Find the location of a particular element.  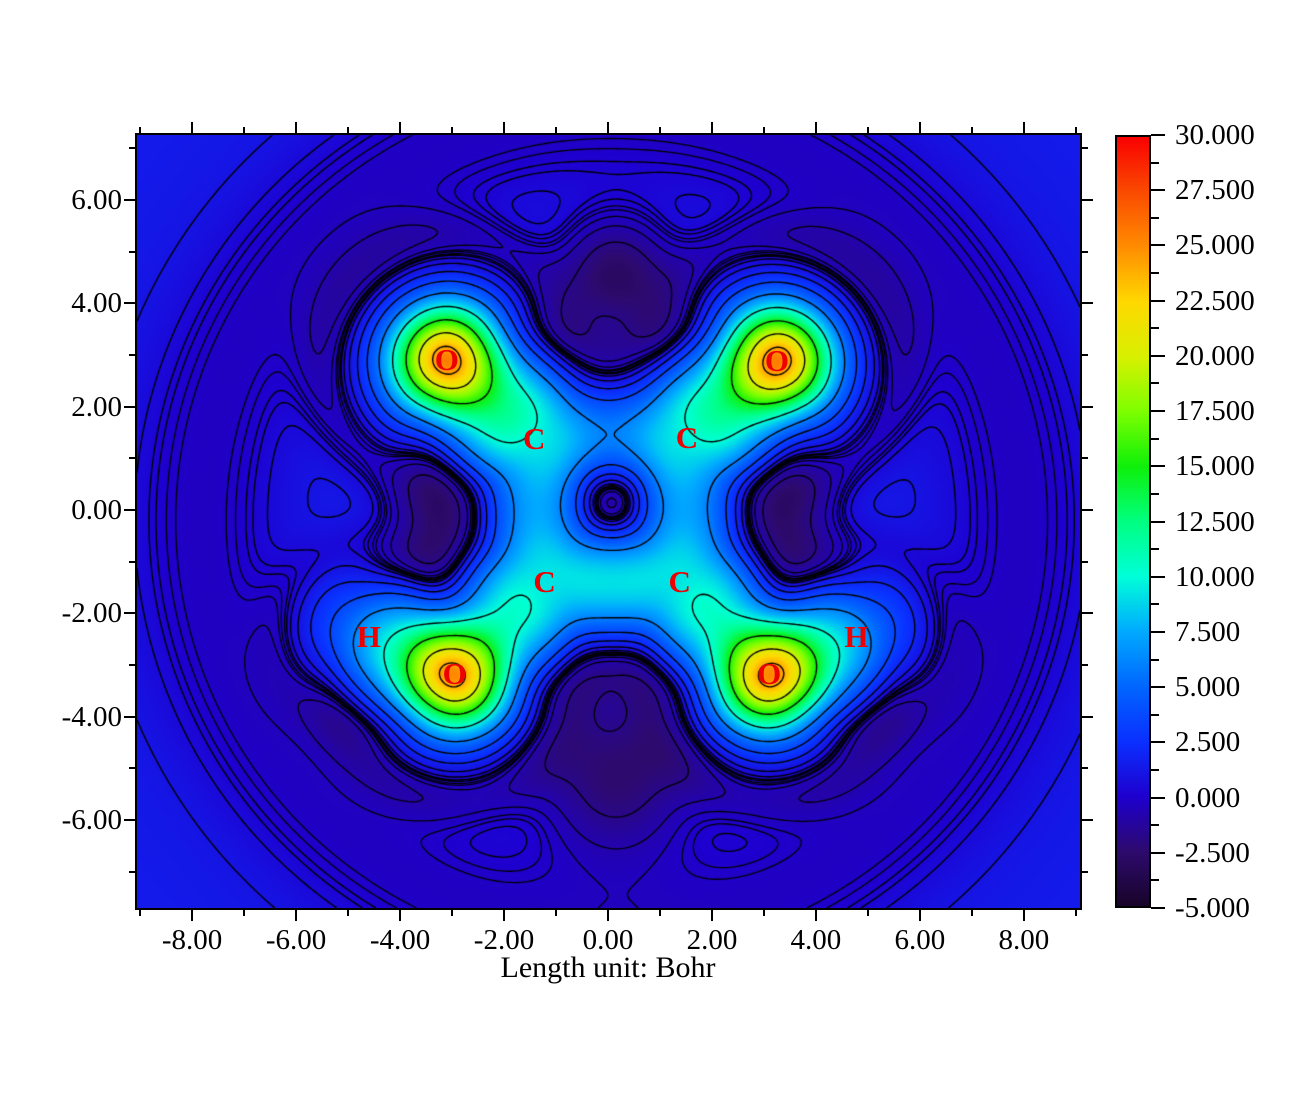

x-tick-label: -4.00 is located at coordinates (400, 940).